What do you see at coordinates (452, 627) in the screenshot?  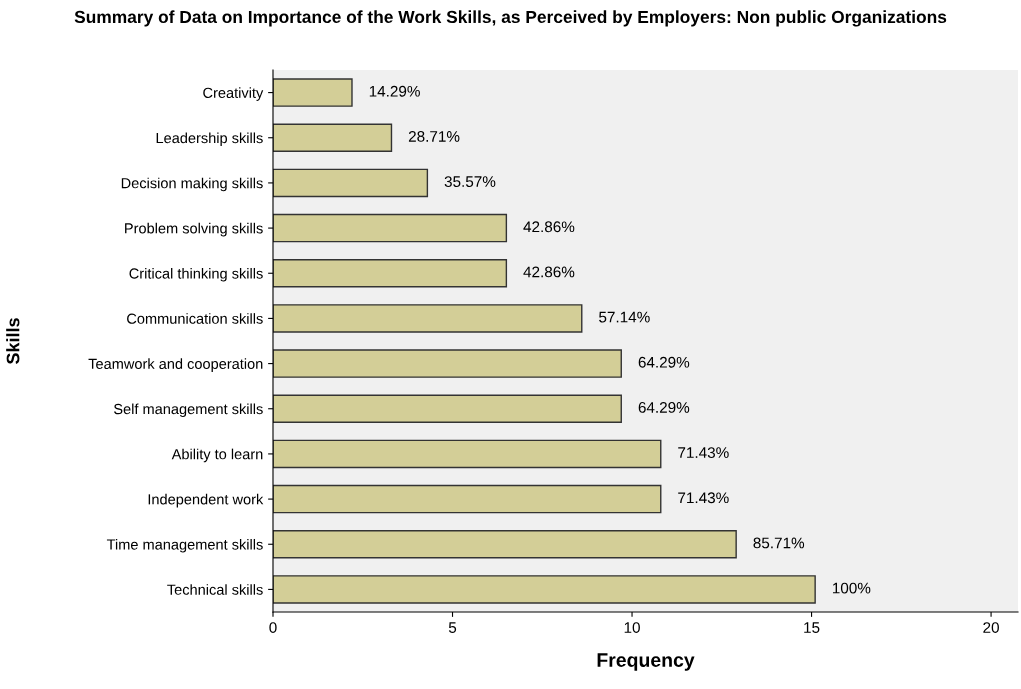 I see `x-tick-label: 5` at bounding box center [452, 627].